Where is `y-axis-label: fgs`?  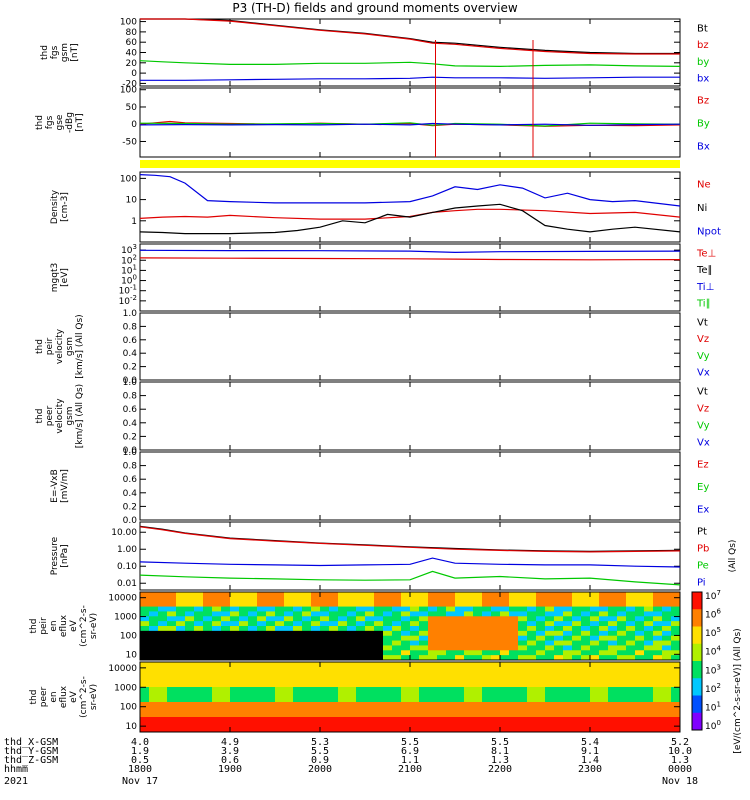
y-axis-label: fgs is located at coordinates (55, 52).